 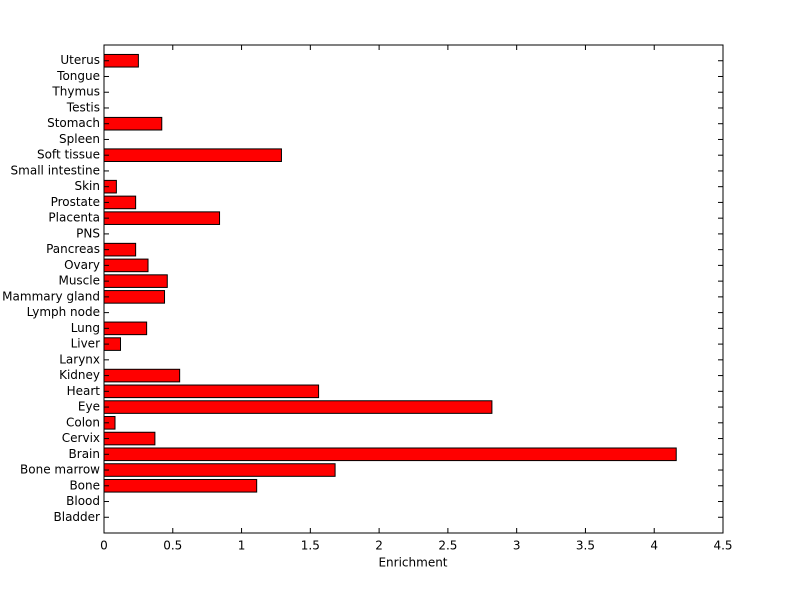 What do you see at coordinates (242, 546) in the screenshot?
I see `x-tick-label: 1` at bounding box center [242, 546].